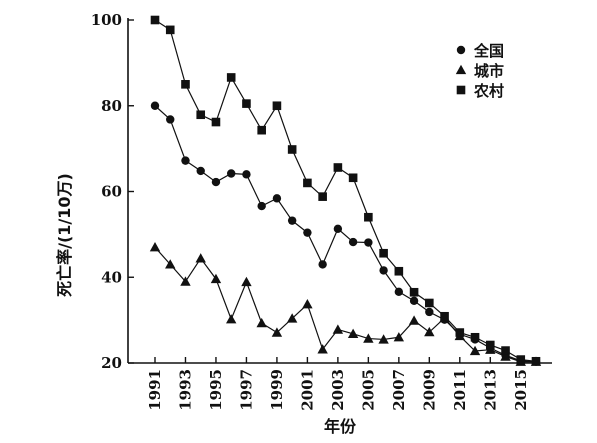 This screenshot has height=443, width=597. What do you see at coordinates (246, 390) in the screenshot?
I see `x-tick-label: 1997` at bounding box center [246, 390].